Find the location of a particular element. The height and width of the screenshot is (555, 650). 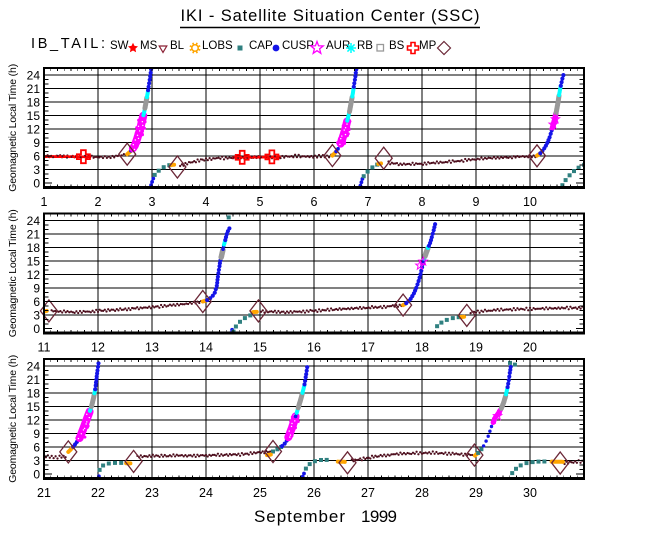

svg-text: 20 is located at coordinates (530, 348).